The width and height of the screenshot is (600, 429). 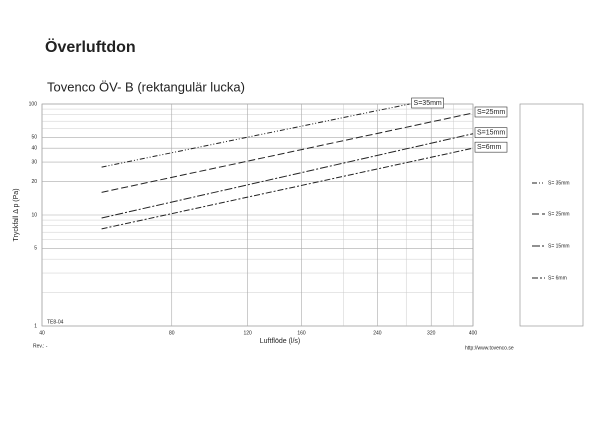 I want to click on x-tick-label: 120, so click(x=247, y=333).